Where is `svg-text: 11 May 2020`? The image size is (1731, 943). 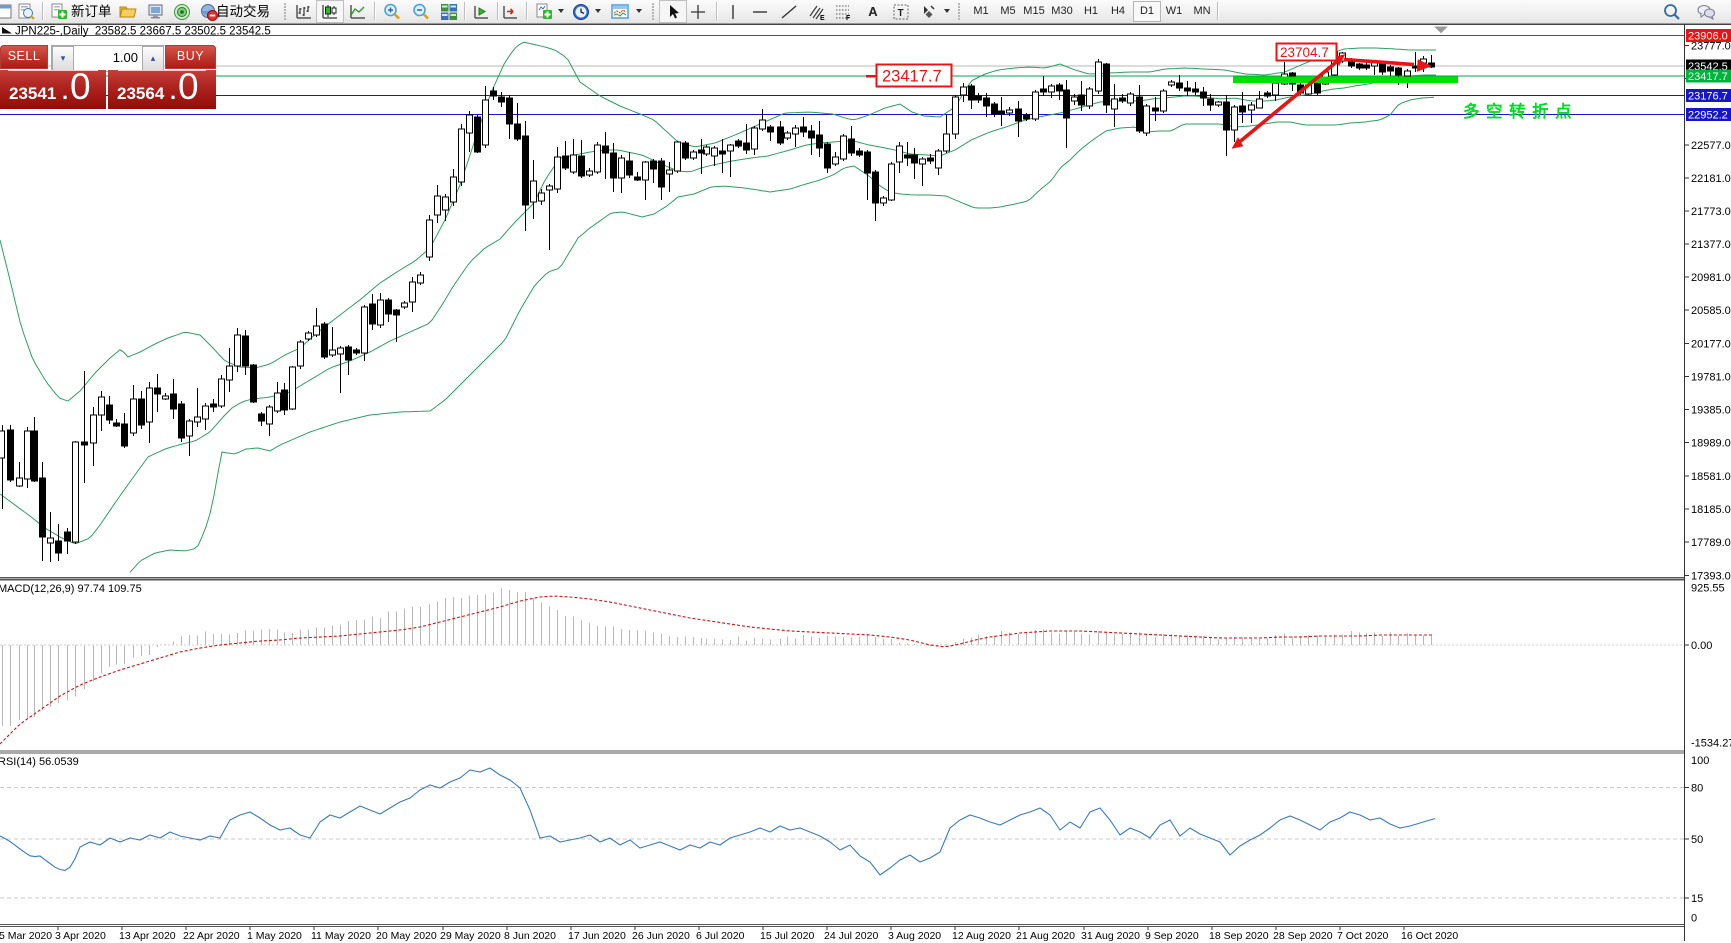
svg-text: 11 May 2020 is located at coordinates (341, 936).